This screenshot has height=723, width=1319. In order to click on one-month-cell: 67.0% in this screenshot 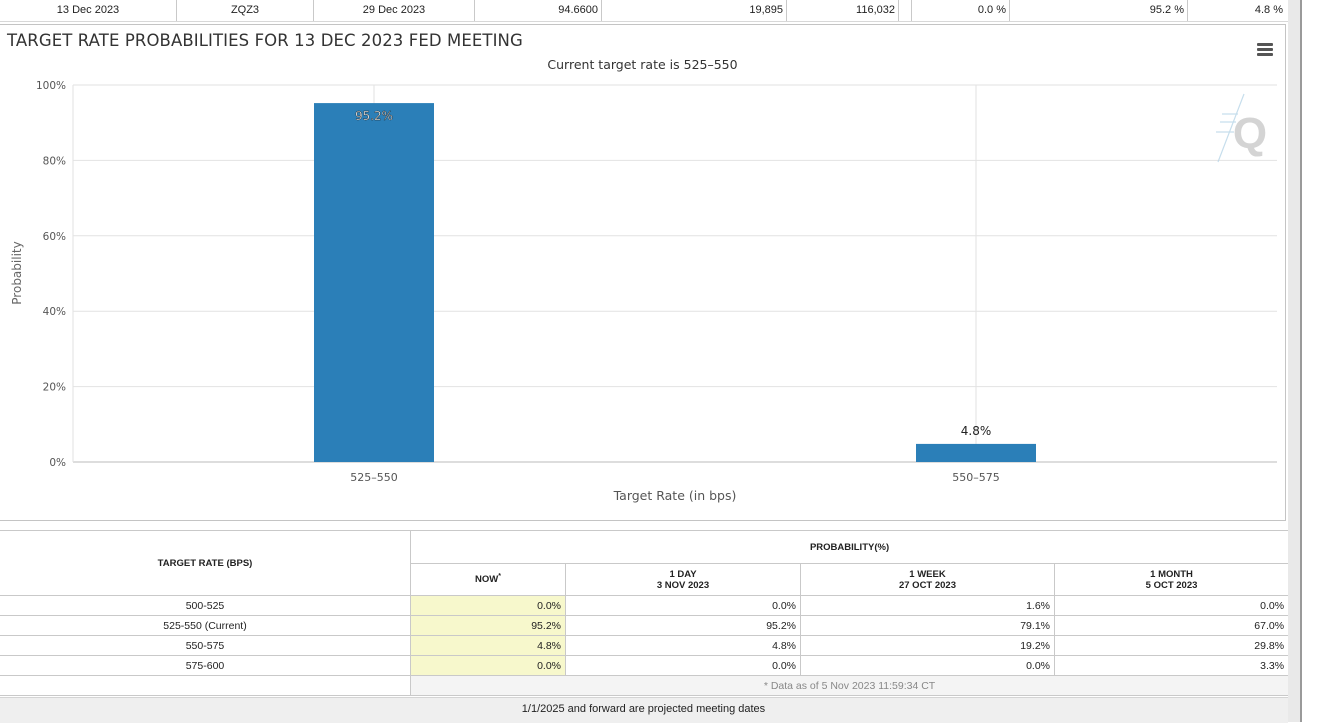, I will do `click(1171, 625)`.